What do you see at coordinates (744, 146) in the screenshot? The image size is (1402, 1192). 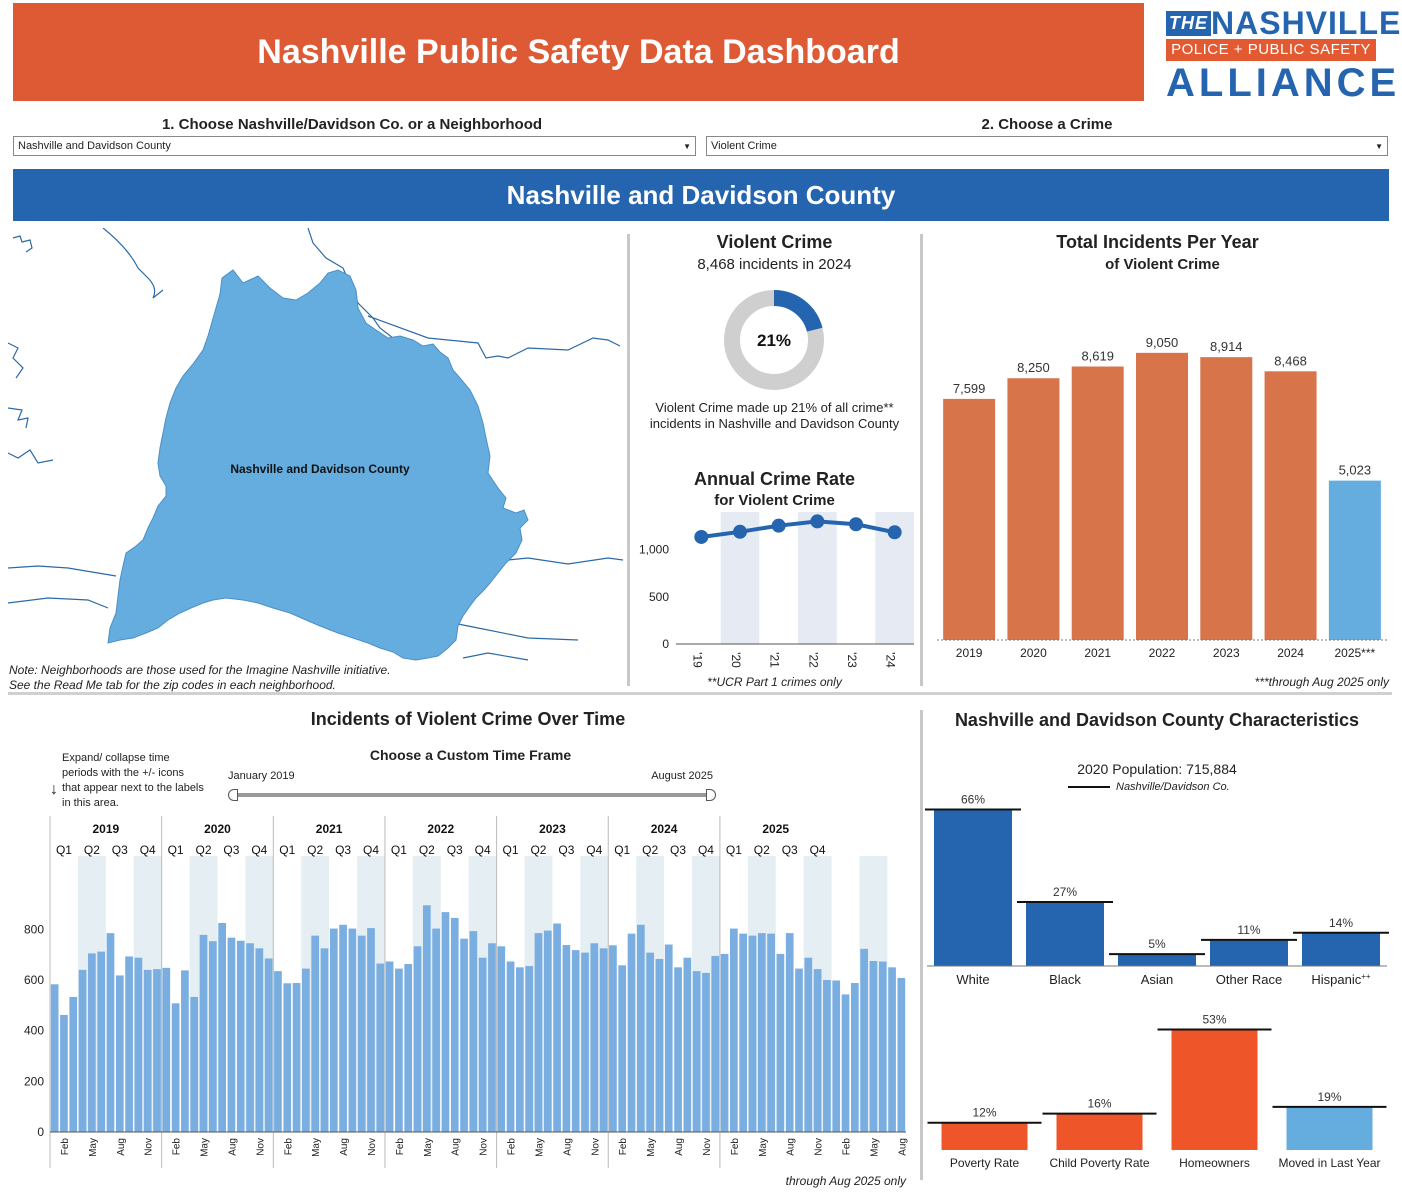 I see `crime-select-value: Violent Crime` at bounding box center [744, 146].